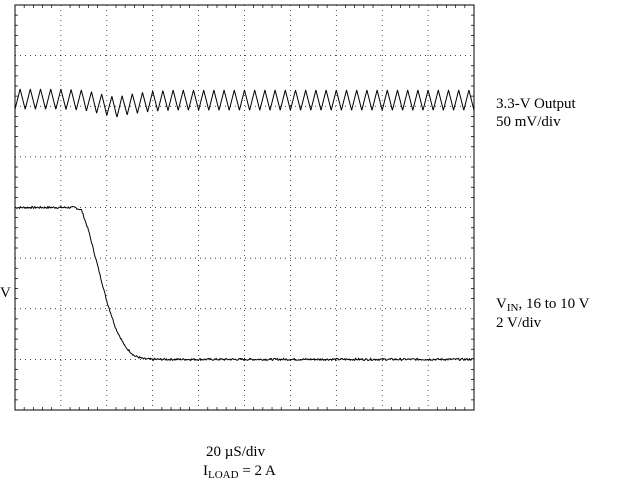 The width and height of the screenshot is (632, 488). Describe the element at coordinates (501, 304) in the screenshot. I see `label-vin-prefix: V` at that location.